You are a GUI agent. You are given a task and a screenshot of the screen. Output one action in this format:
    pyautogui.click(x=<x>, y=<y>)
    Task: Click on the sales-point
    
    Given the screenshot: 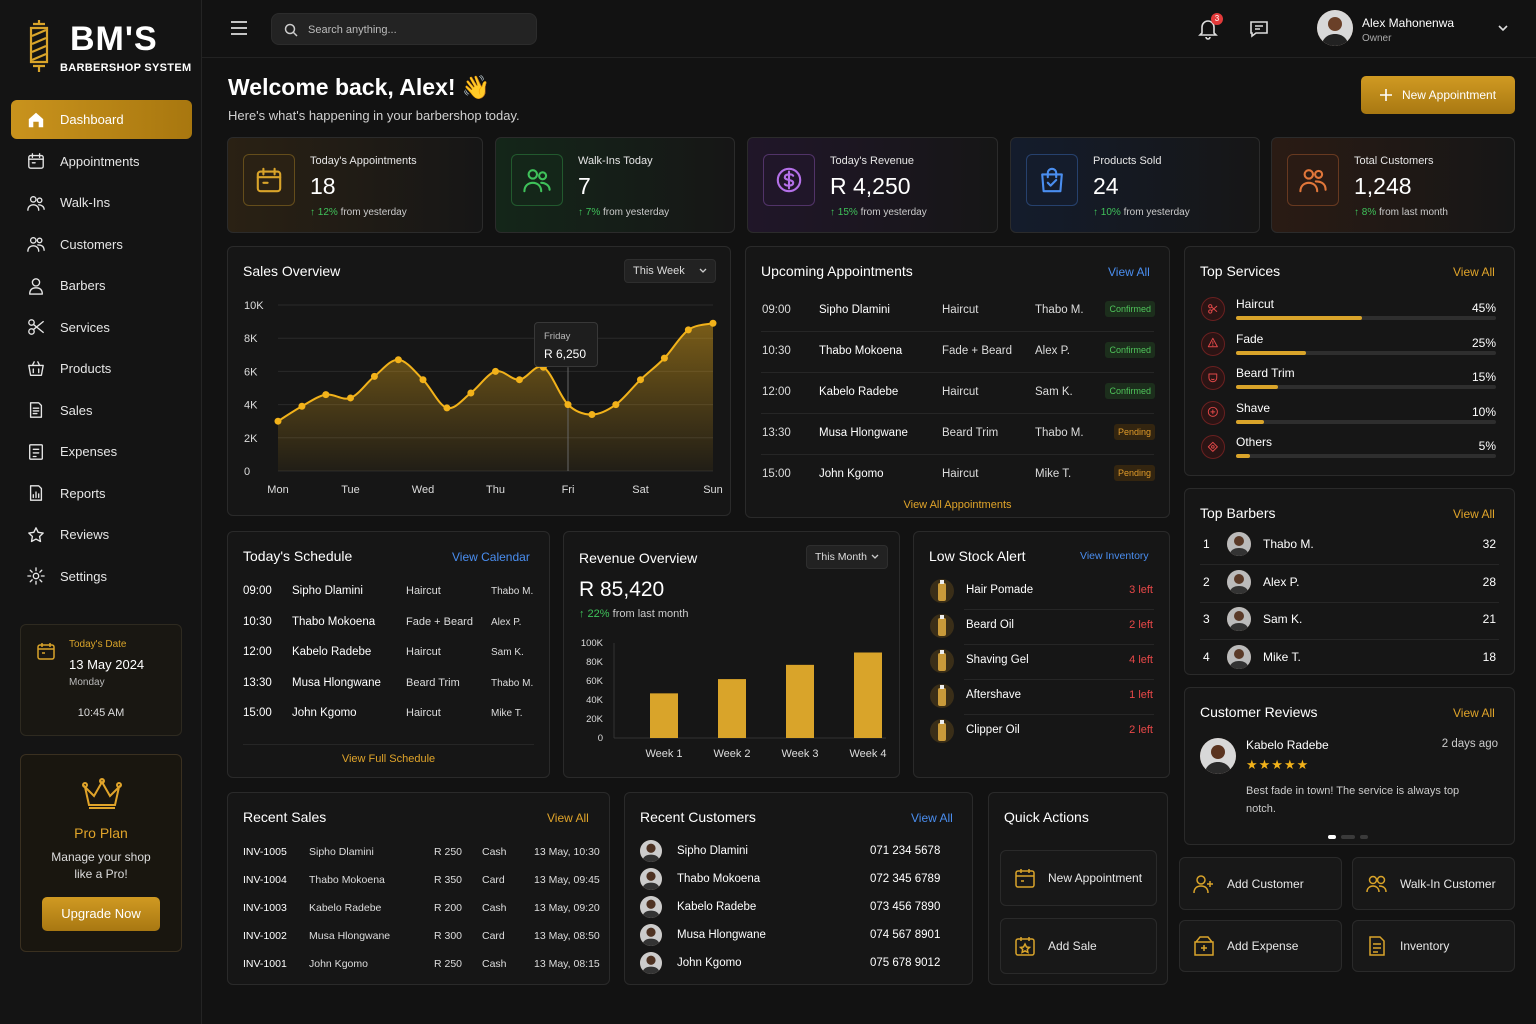 What is the action you would take?
    pyautogui.click(x=447, y=408)
    